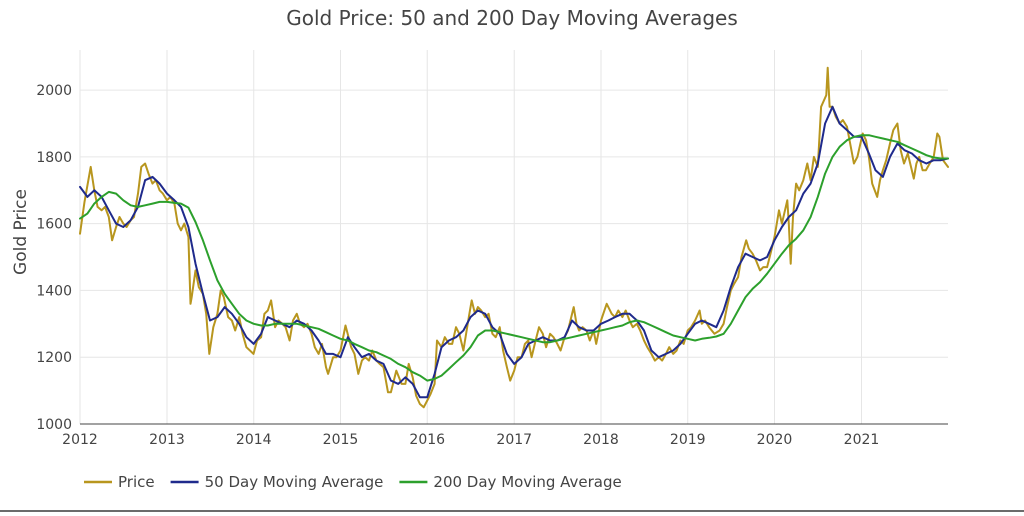 This screenshot has height=516, width=1024. I want to click on legend-item-price: Price, so click(119, 482).